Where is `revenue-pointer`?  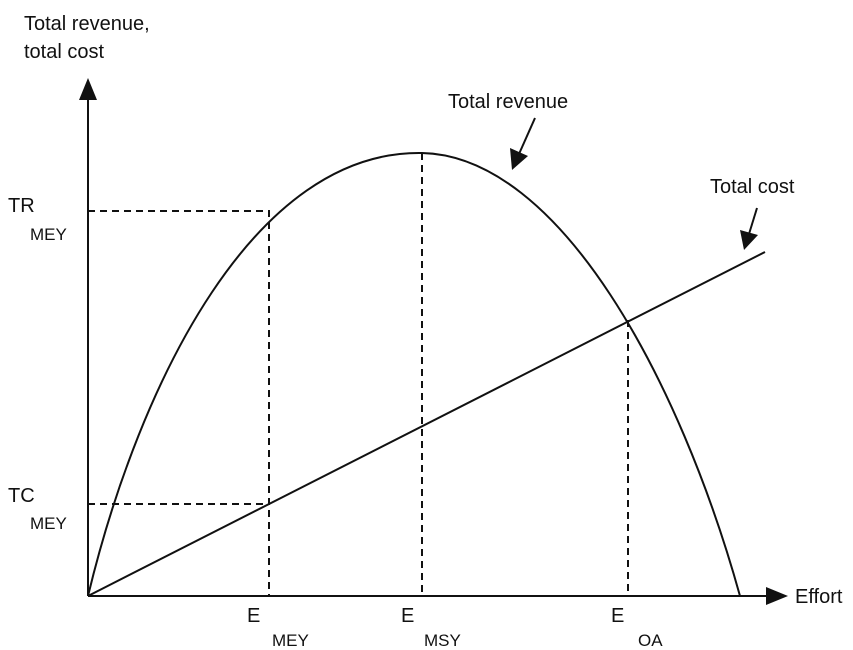
revenue-pointer is located at coordinates (527, 136).